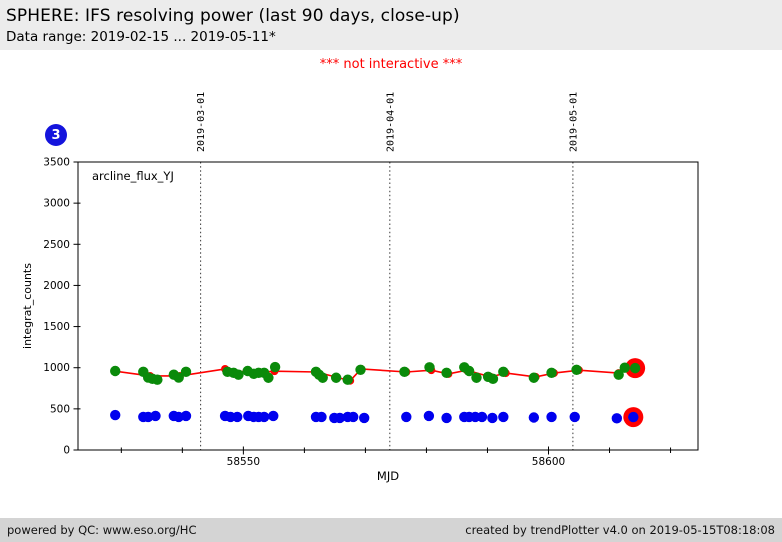 The height and width of the screenshot is (542, 782). Describe the element at coordinates (27, 306) in the screenshot. I see `y-axis-label: integrat_counts` at that location.